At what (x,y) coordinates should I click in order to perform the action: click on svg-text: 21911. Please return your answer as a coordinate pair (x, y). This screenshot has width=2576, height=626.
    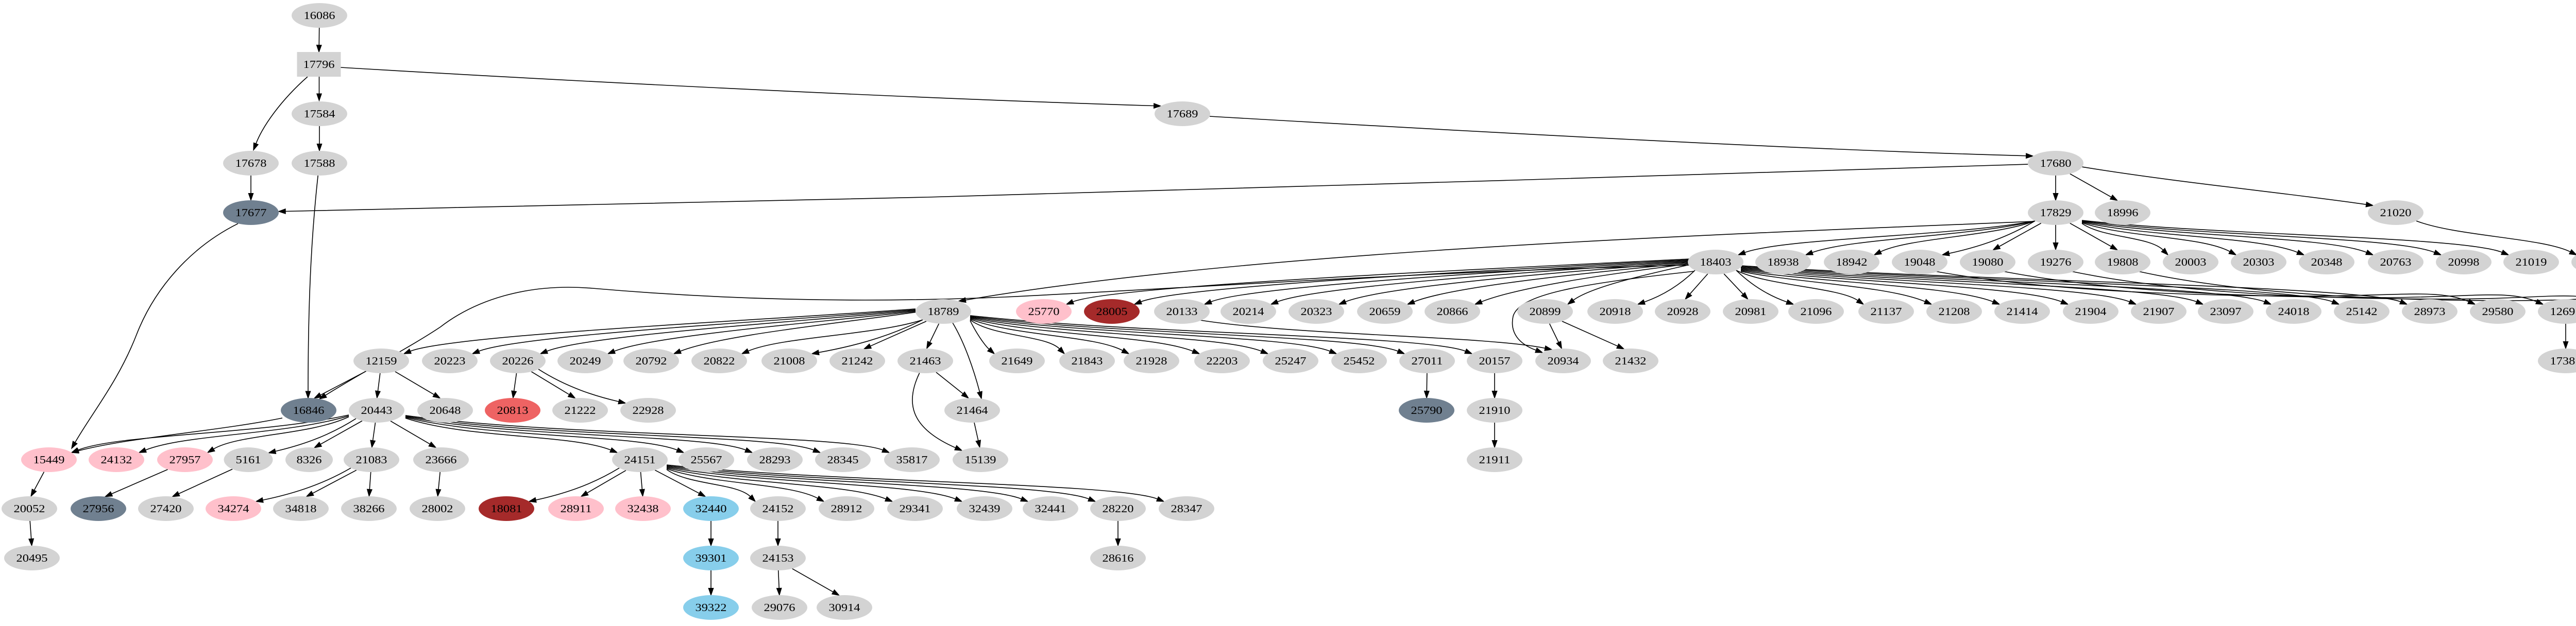
    Looking at the image, I should click on (1495, 460).